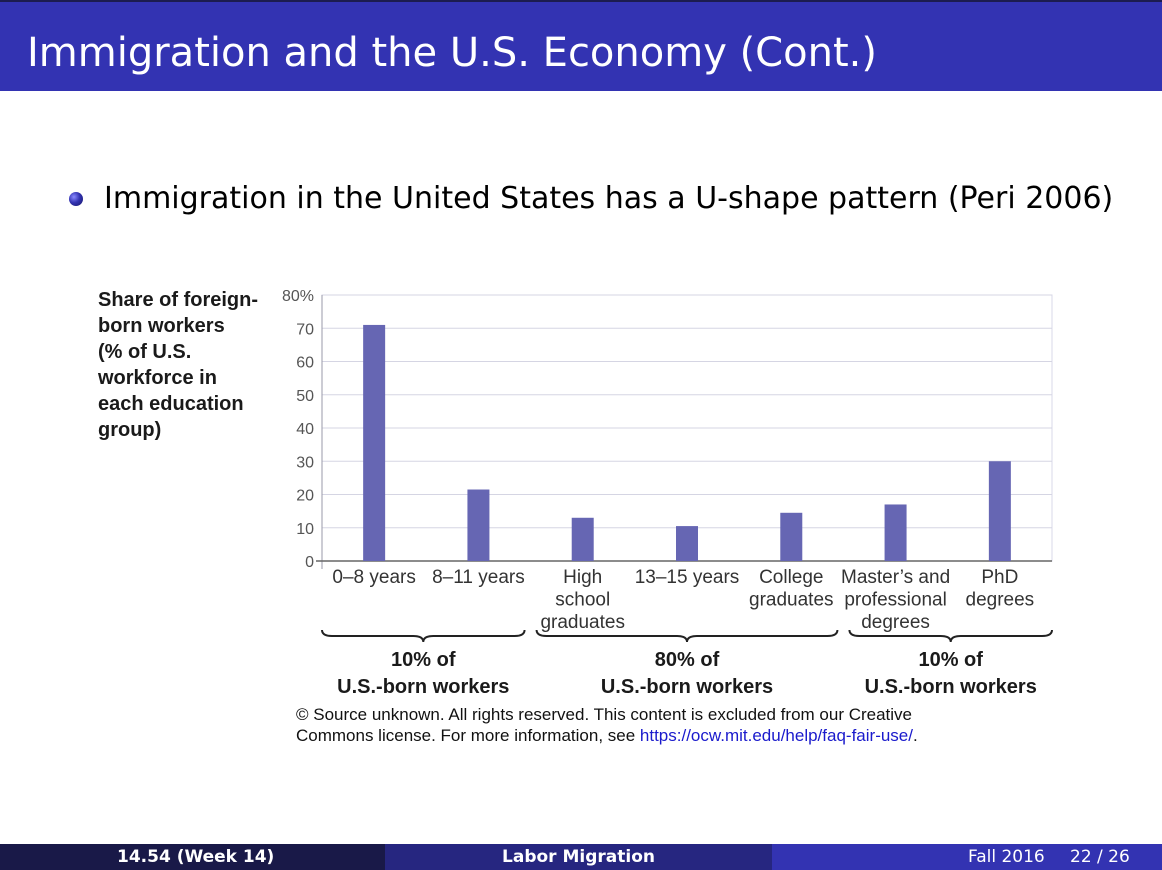  Describe the element at coordinates (305, 462) in the screenshot. I see `y-tick-label: 30` at that location.